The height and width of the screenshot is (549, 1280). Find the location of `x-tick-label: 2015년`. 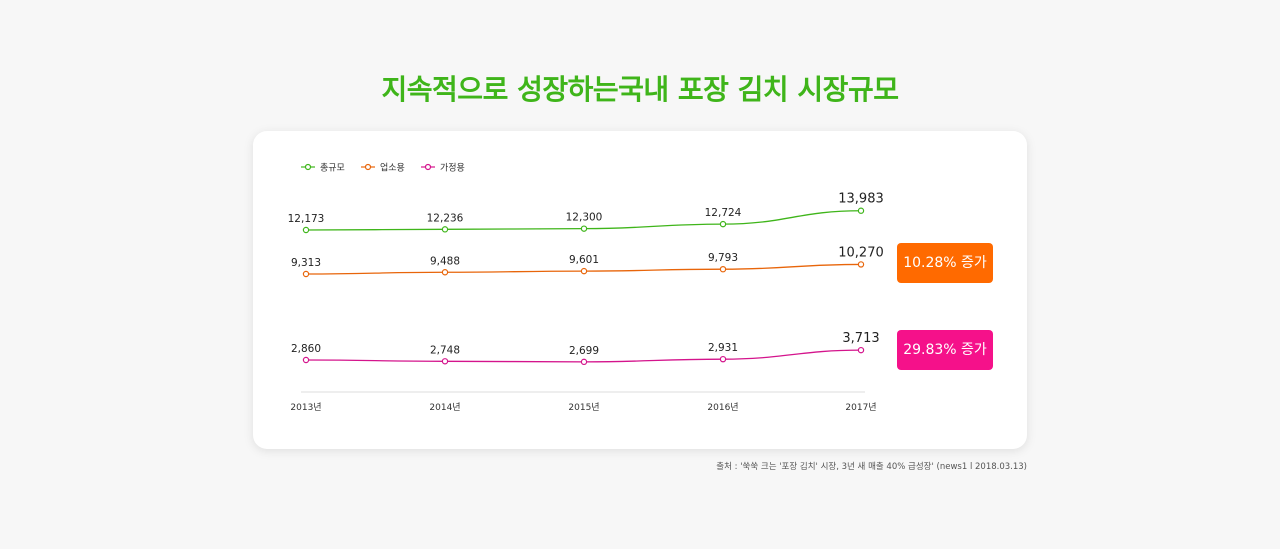

x-tick-label: 2015년 is located at coordinates (583, 407).